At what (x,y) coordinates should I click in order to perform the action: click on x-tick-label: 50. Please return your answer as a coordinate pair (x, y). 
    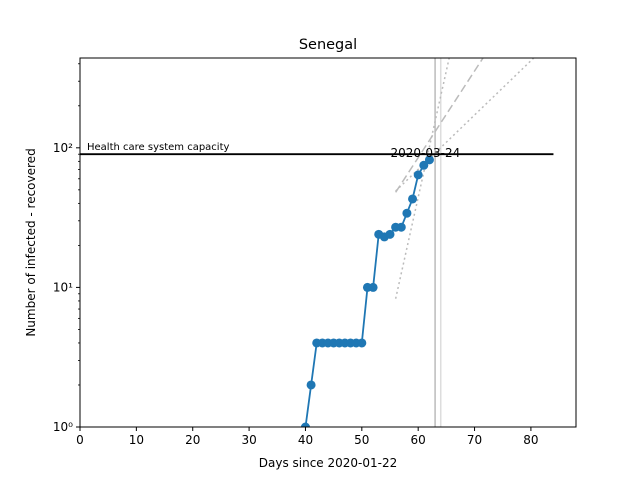
    Looking at the image, I should click on (361, 440).